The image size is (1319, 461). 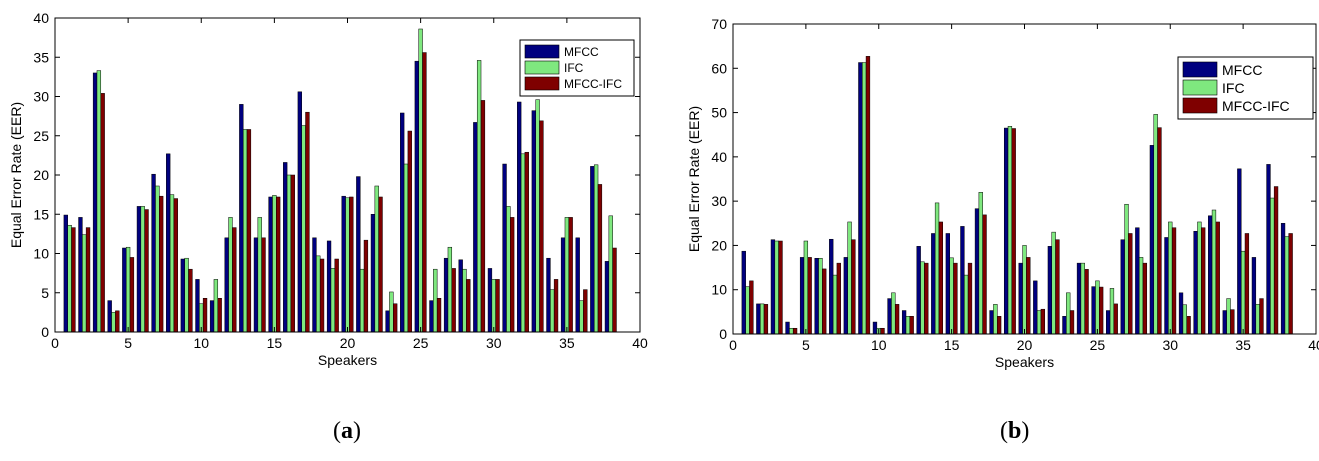 I want to click on chart-b-ytick-label: 10, so click(x=719, y=290).